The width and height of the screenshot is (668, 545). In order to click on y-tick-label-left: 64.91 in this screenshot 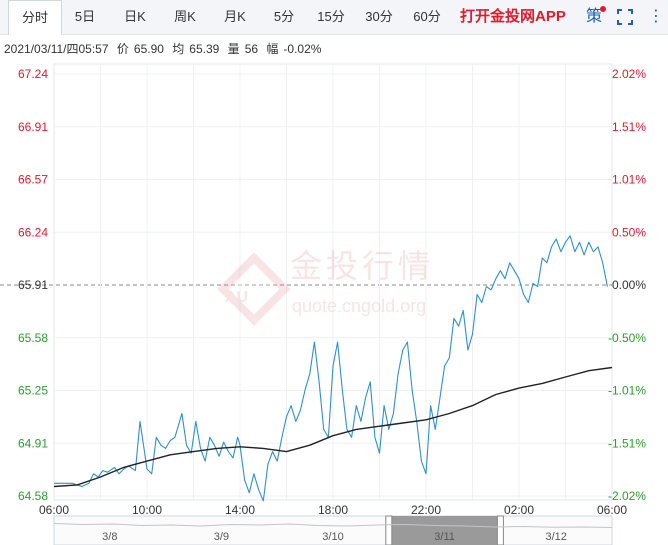, I will do `click(33, 443)`.